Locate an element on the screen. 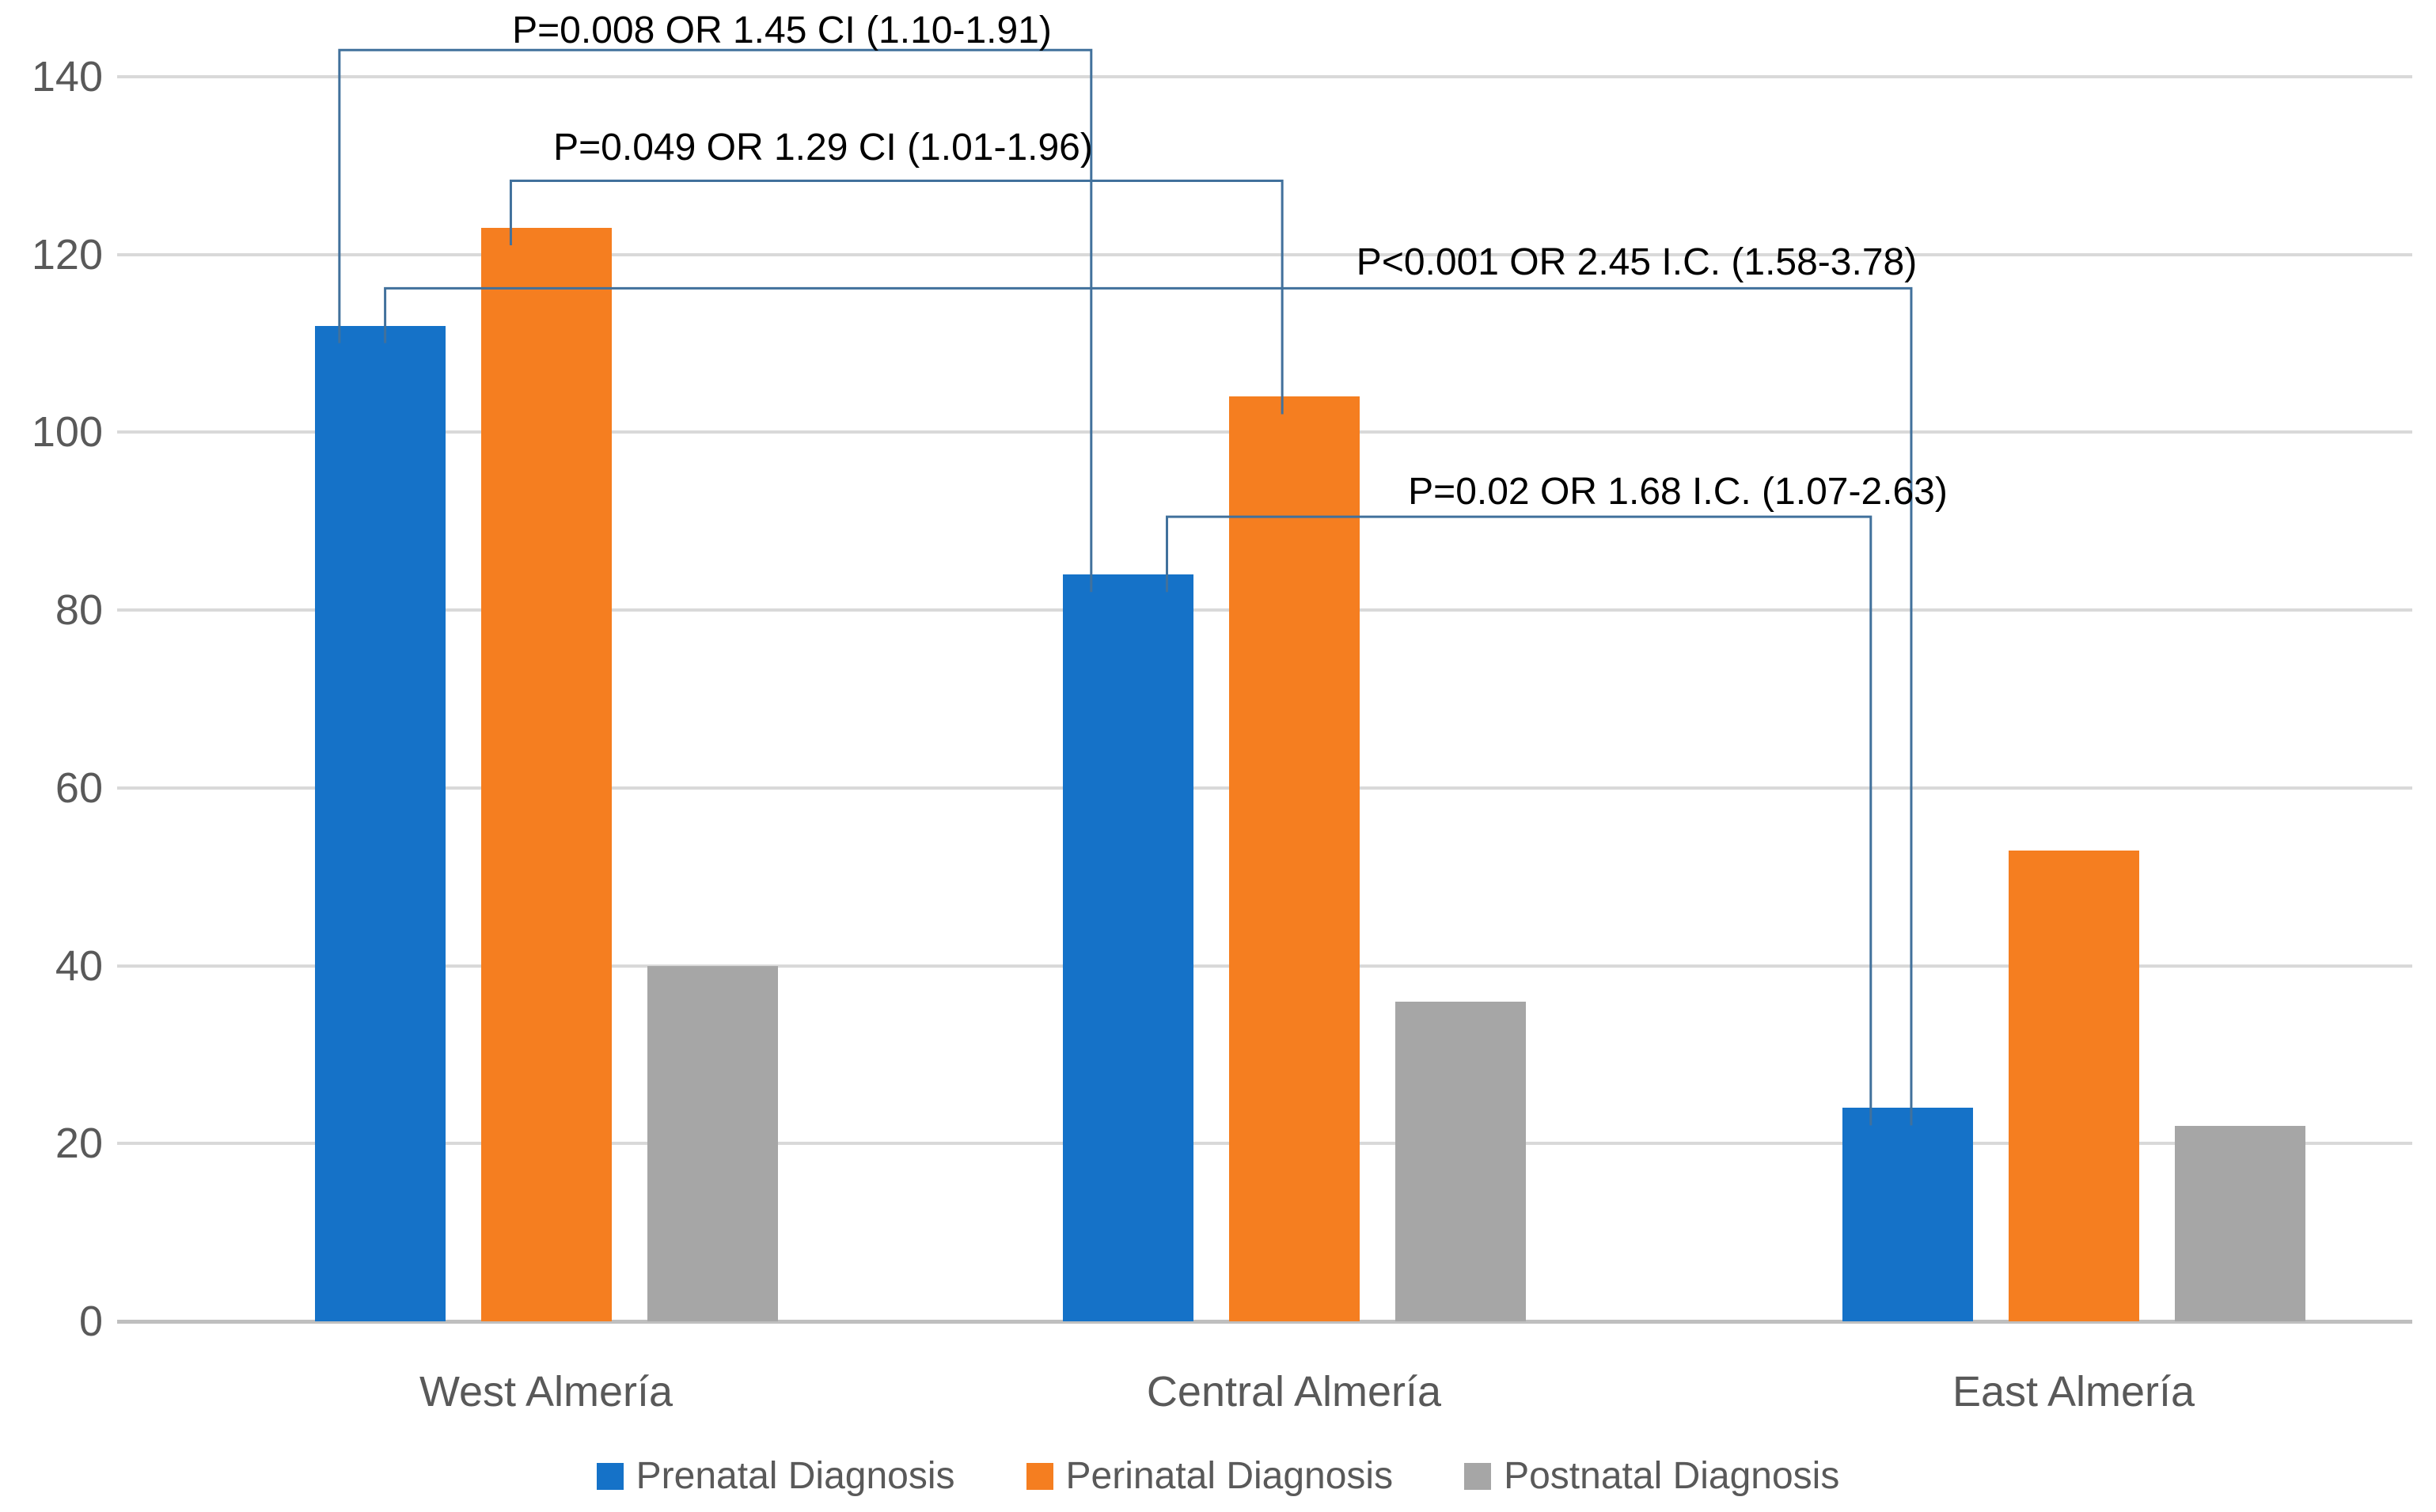 The height and width of the screenshot is (1512, 2436). y-tick-label: 120 is located at coordinates (67, 254).